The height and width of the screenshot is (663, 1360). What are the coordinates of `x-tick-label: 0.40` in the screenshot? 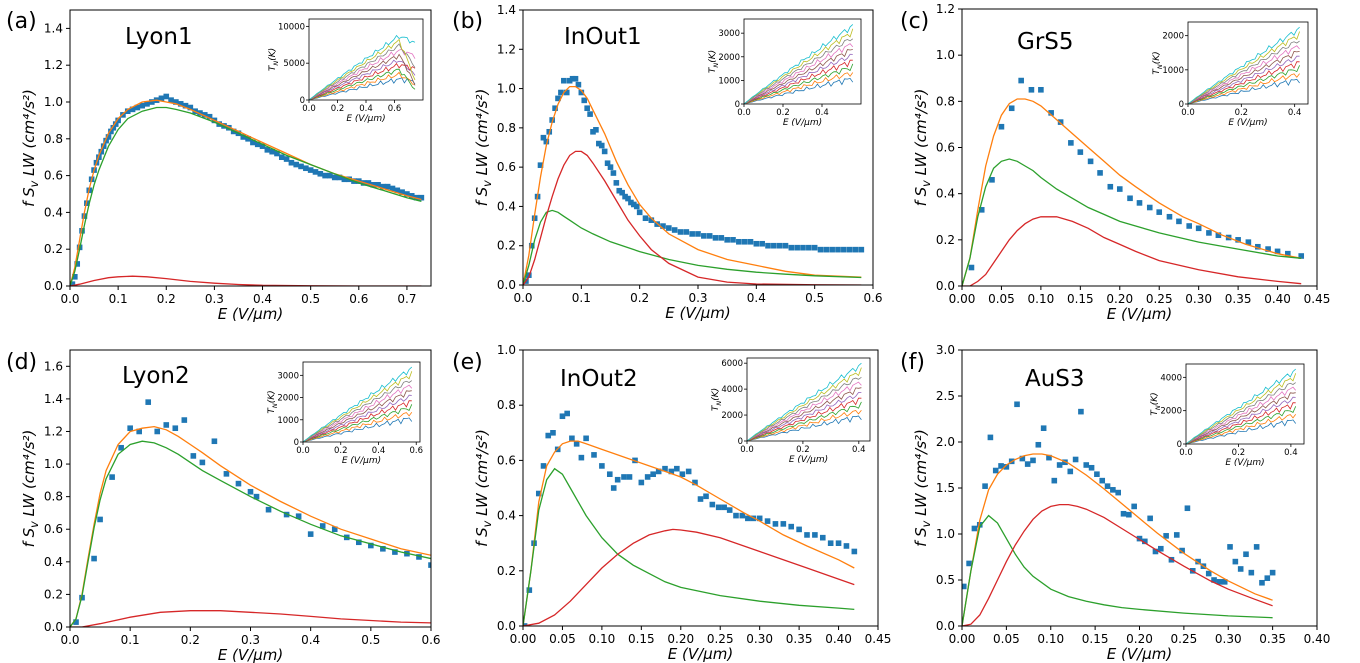 It's located at (838, 639).